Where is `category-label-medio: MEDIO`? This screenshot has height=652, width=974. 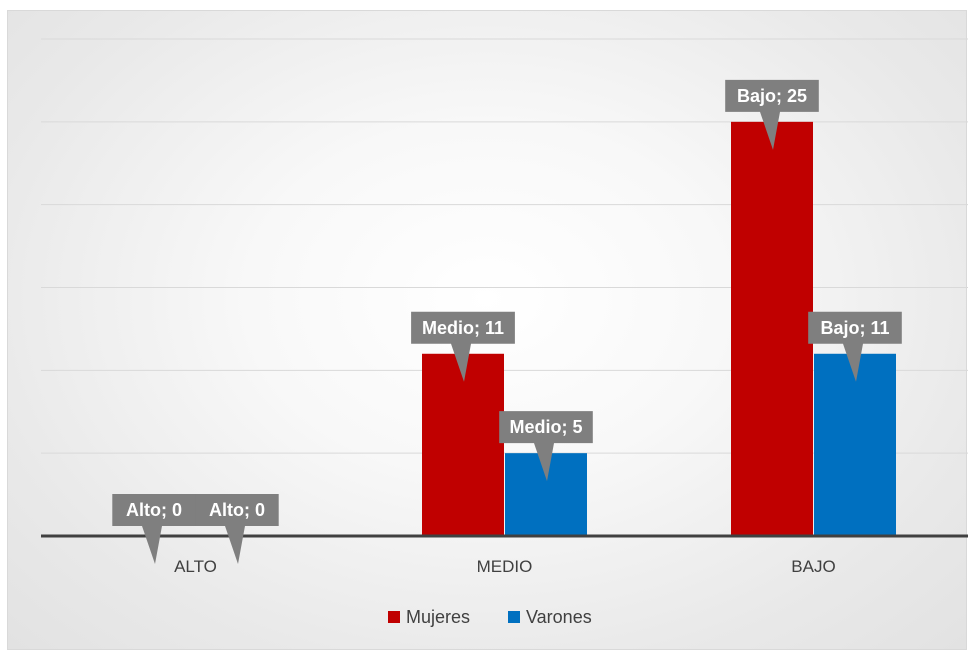
category-label-medio: MEDIO is located at coordinates (505, 566).